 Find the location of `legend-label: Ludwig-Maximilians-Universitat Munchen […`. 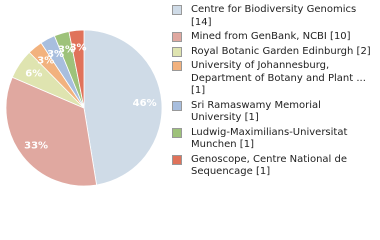

legend-label: Ludwig-Maximilians-Universitat Munchen [… is located at coordinates (269, 138).